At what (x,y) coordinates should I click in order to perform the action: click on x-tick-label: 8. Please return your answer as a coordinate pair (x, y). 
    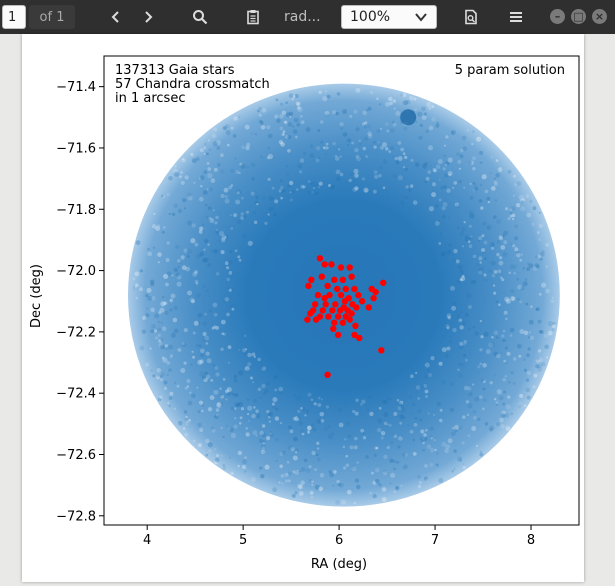
    Looking at the image, I should click on (531, 540).